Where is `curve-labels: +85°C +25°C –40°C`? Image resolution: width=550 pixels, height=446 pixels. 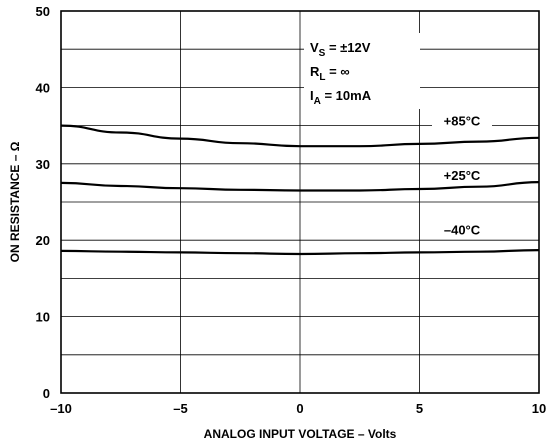 curve-labels: +85°C +25°C –40°C is located at coordinates (462, 175).